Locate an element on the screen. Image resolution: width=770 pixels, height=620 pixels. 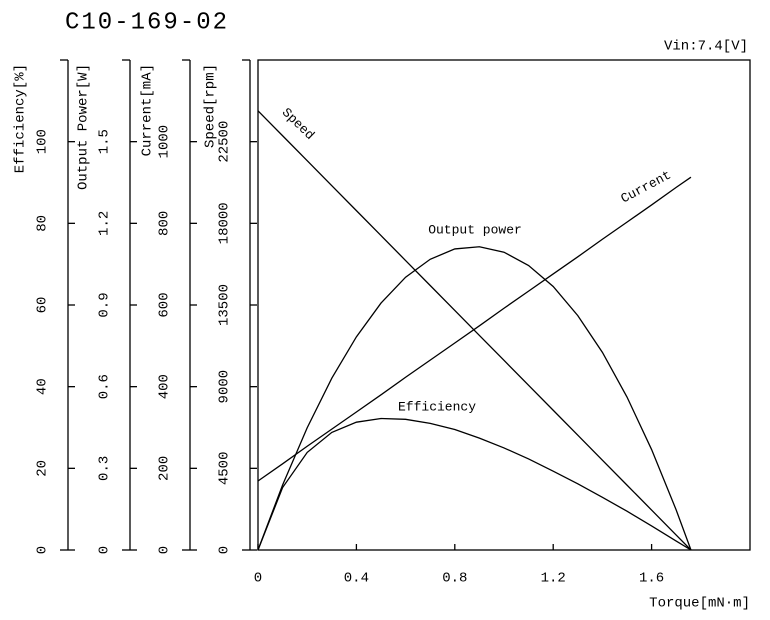
y-axis-title: Efficiency[%] is located at coordinates (21, 118).